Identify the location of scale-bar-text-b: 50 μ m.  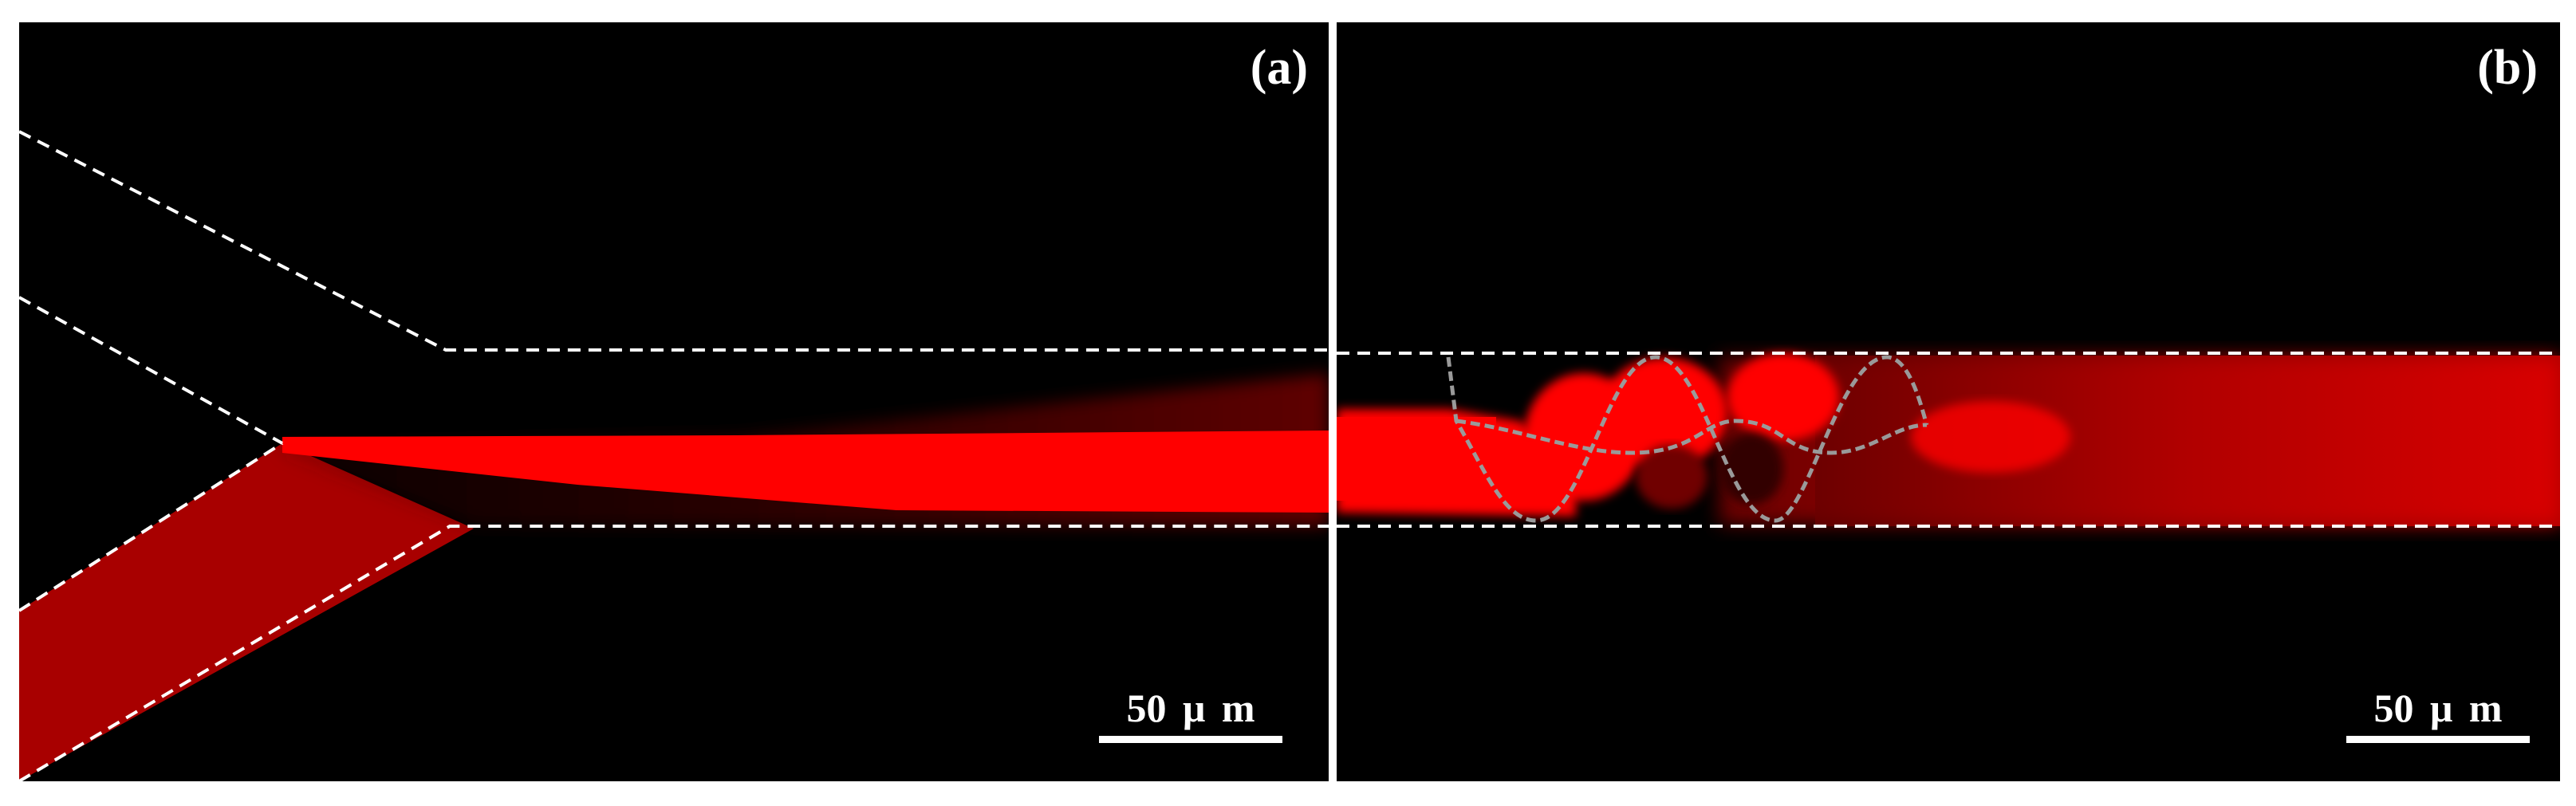
(2438, 708).